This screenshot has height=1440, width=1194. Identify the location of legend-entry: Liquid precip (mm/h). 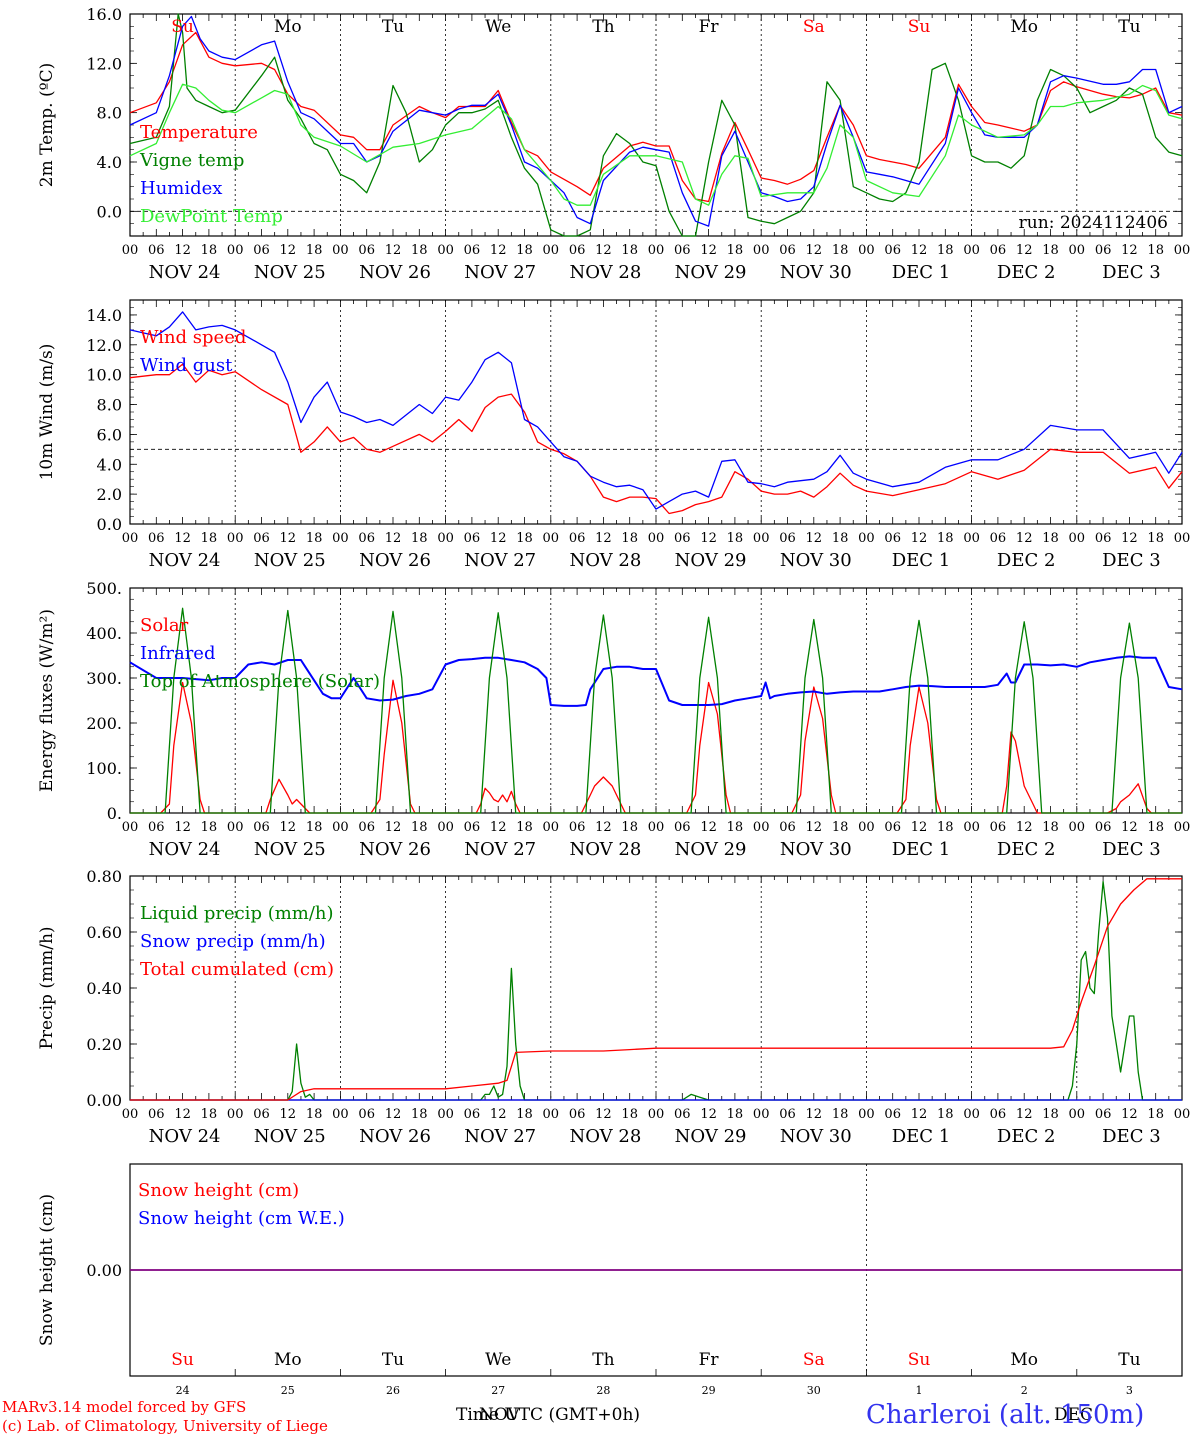
(237, 913).